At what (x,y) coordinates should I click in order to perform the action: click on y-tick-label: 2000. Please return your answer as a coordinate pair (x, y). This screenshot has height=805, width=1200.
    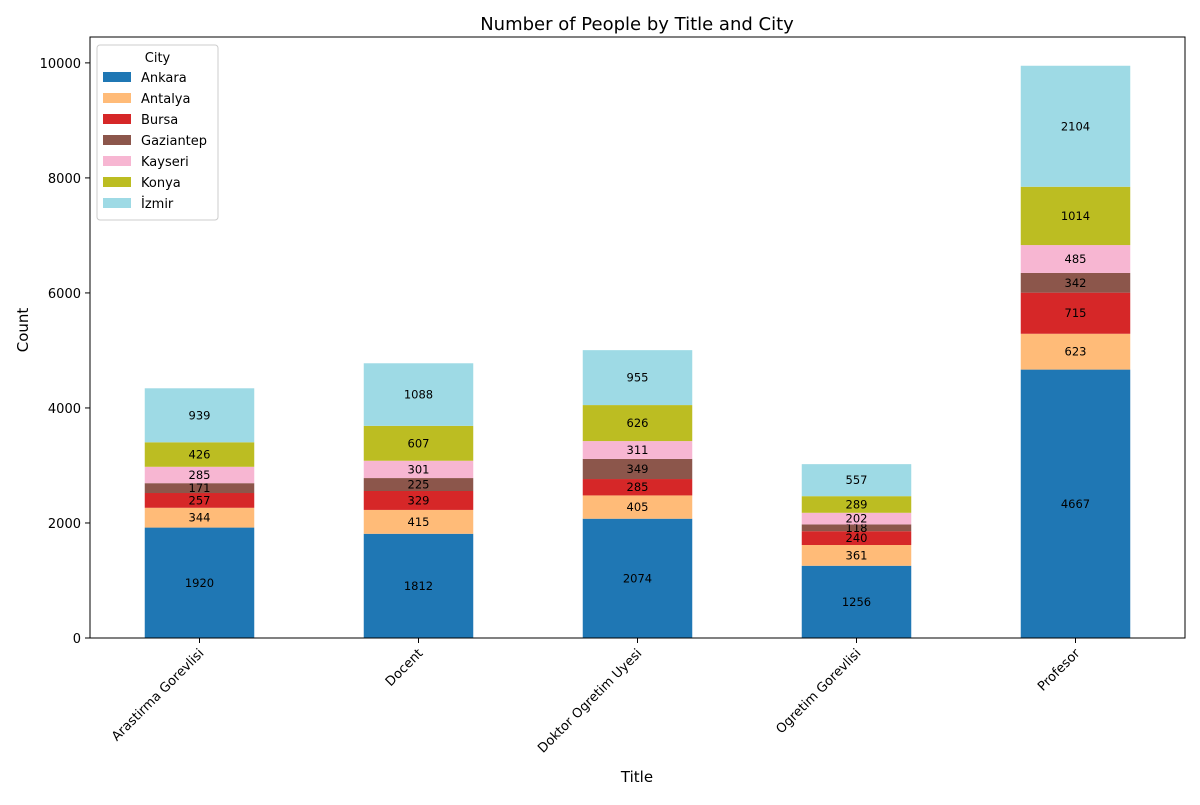
    Looking at the image, I should click on (64, 524).